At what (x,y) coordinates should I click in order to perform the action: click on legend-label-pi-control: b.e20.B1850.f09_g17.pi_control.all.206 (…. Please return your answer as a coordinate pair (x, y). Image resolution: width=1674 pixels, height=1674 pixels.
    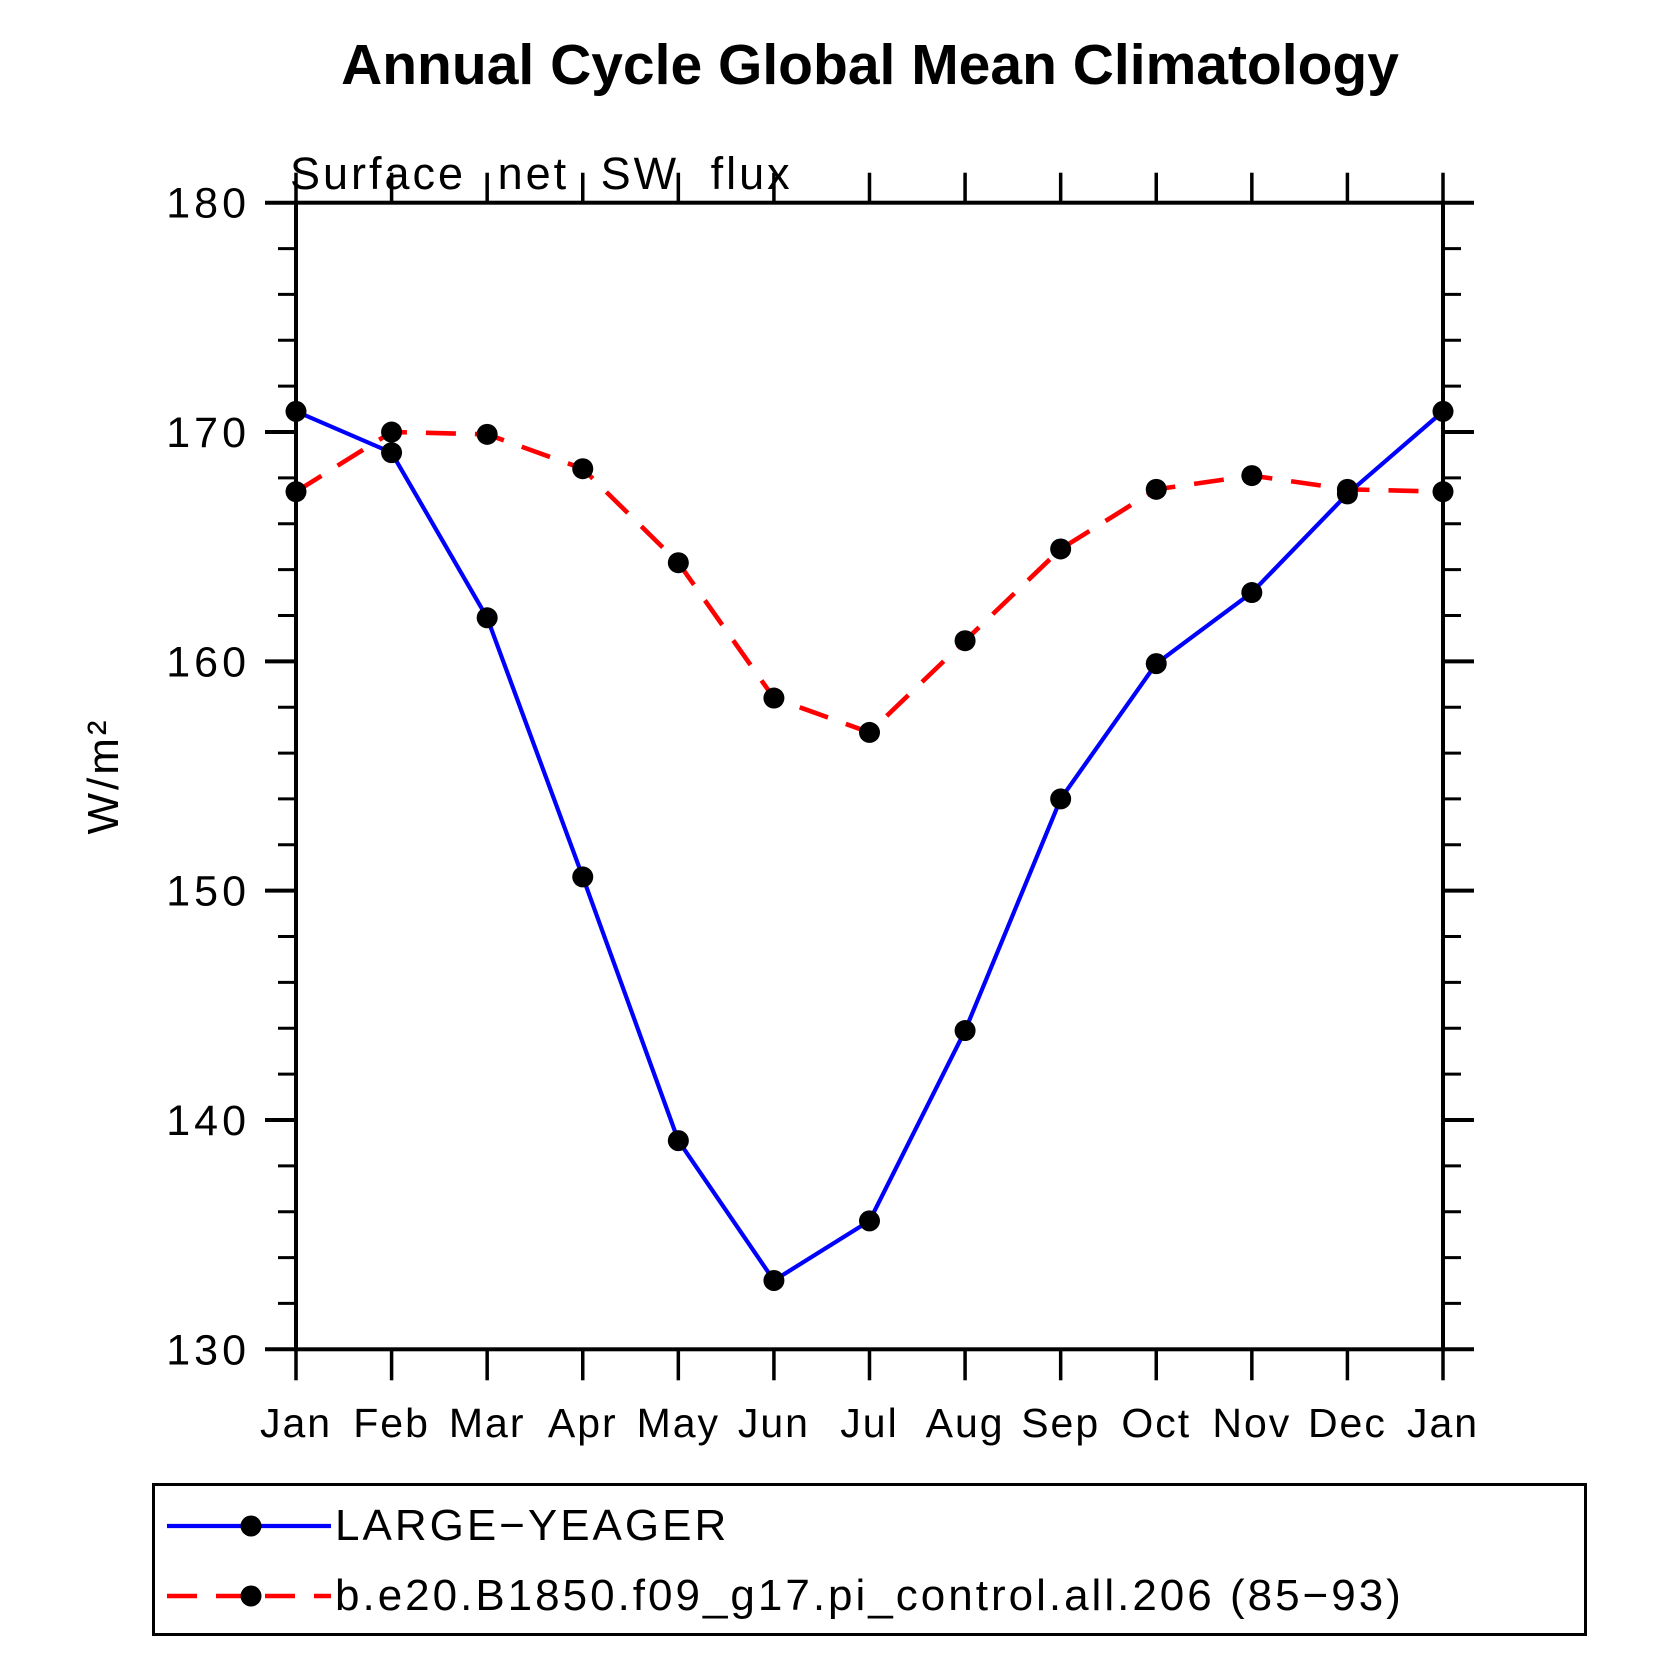
    Looking at the image, I should click on (869, 1595).